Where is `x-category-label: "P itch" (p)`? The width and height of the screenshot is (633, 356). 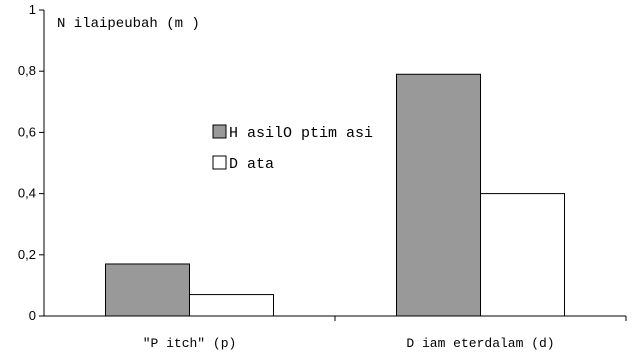
x-category-label: "P itch" (p) is located at coordinates (190, 343).